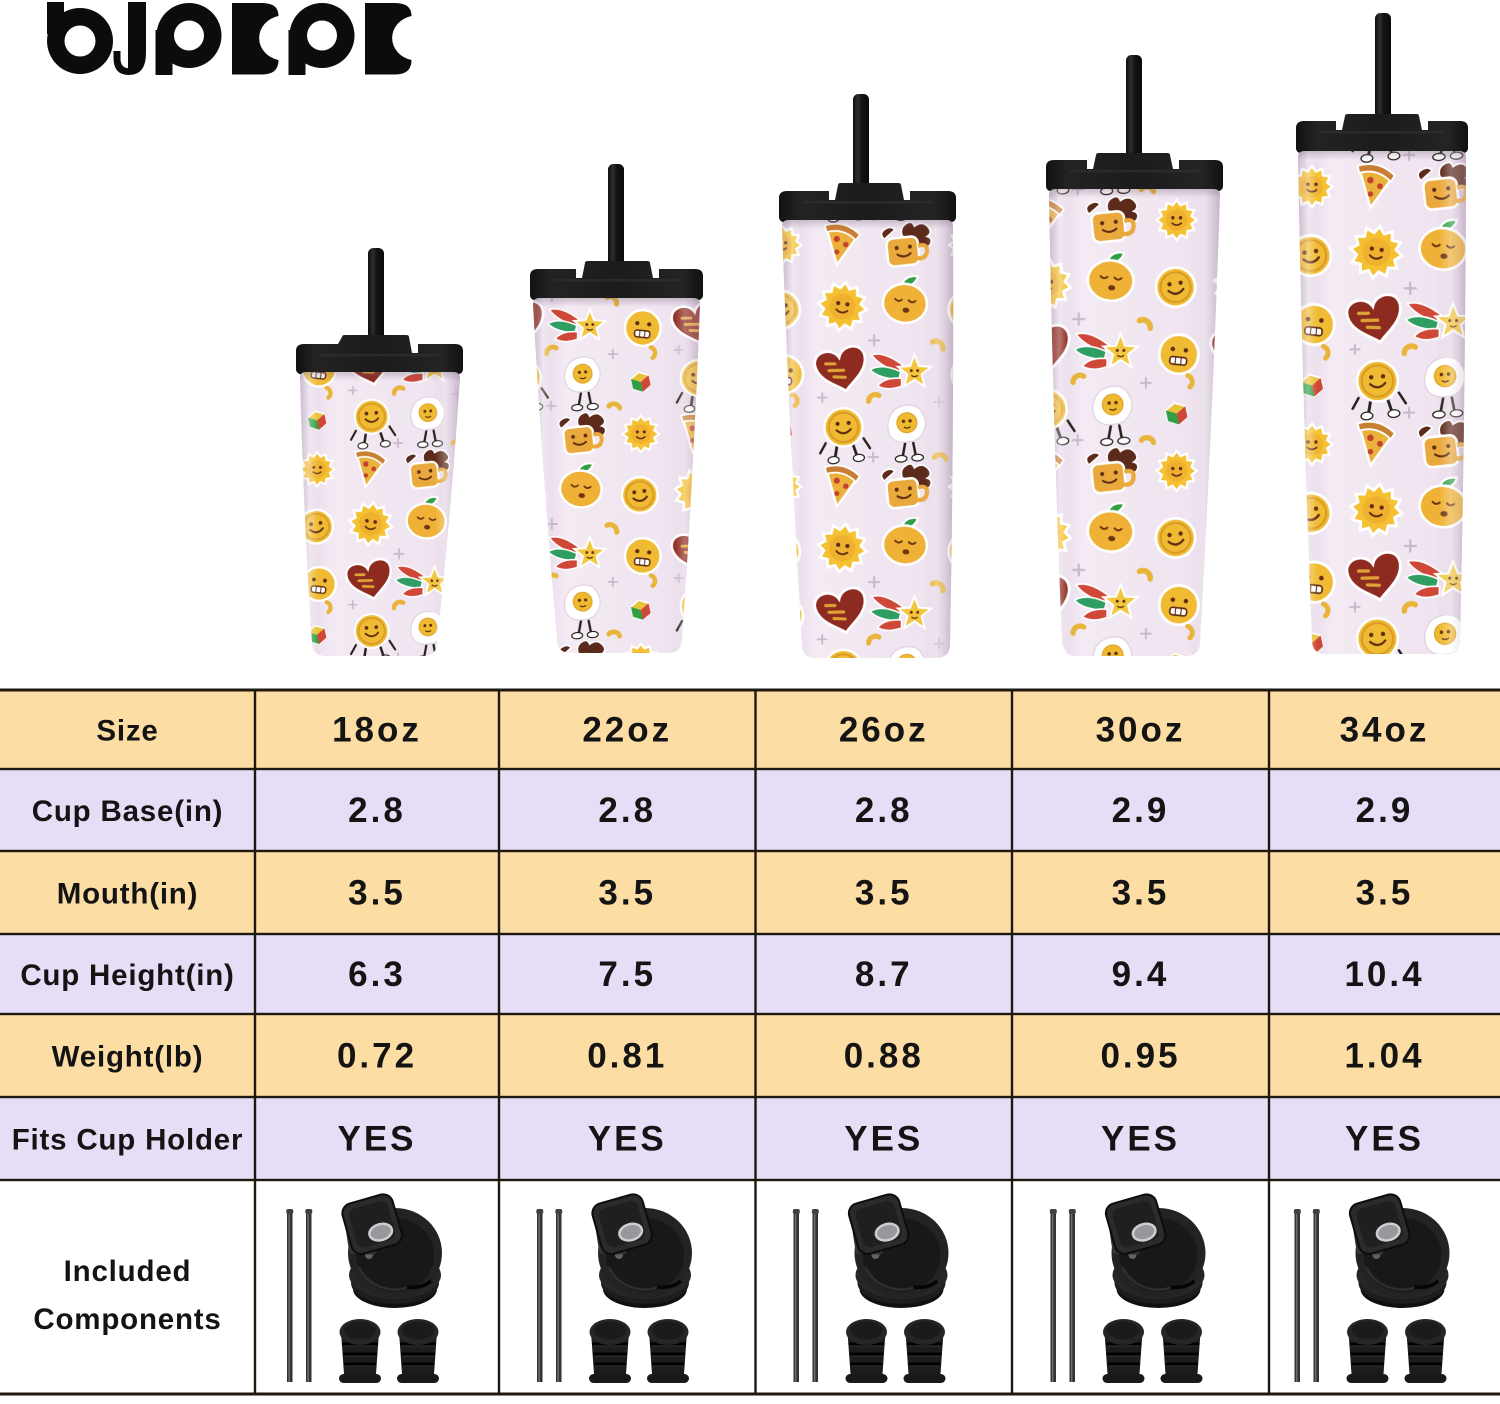 This screenshot has height=1404, width=1500. Describe the element at coordinates (128, 1271) in the screenshot. I see `svg-text: Included` at that location.